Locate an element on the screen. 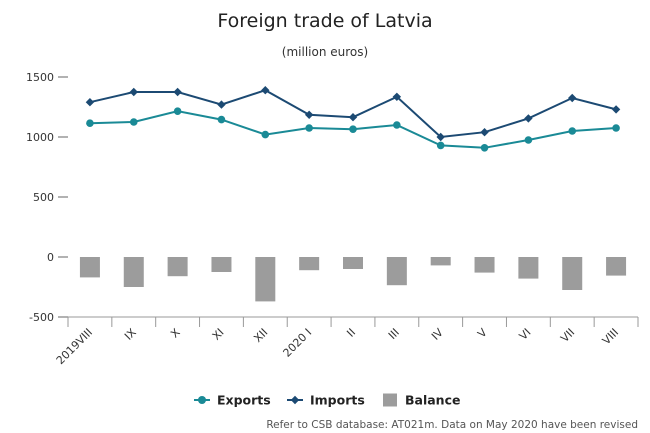 This screenshot has height=433, width=650. x-tick-label: VI is located at coordinates (525, 334).